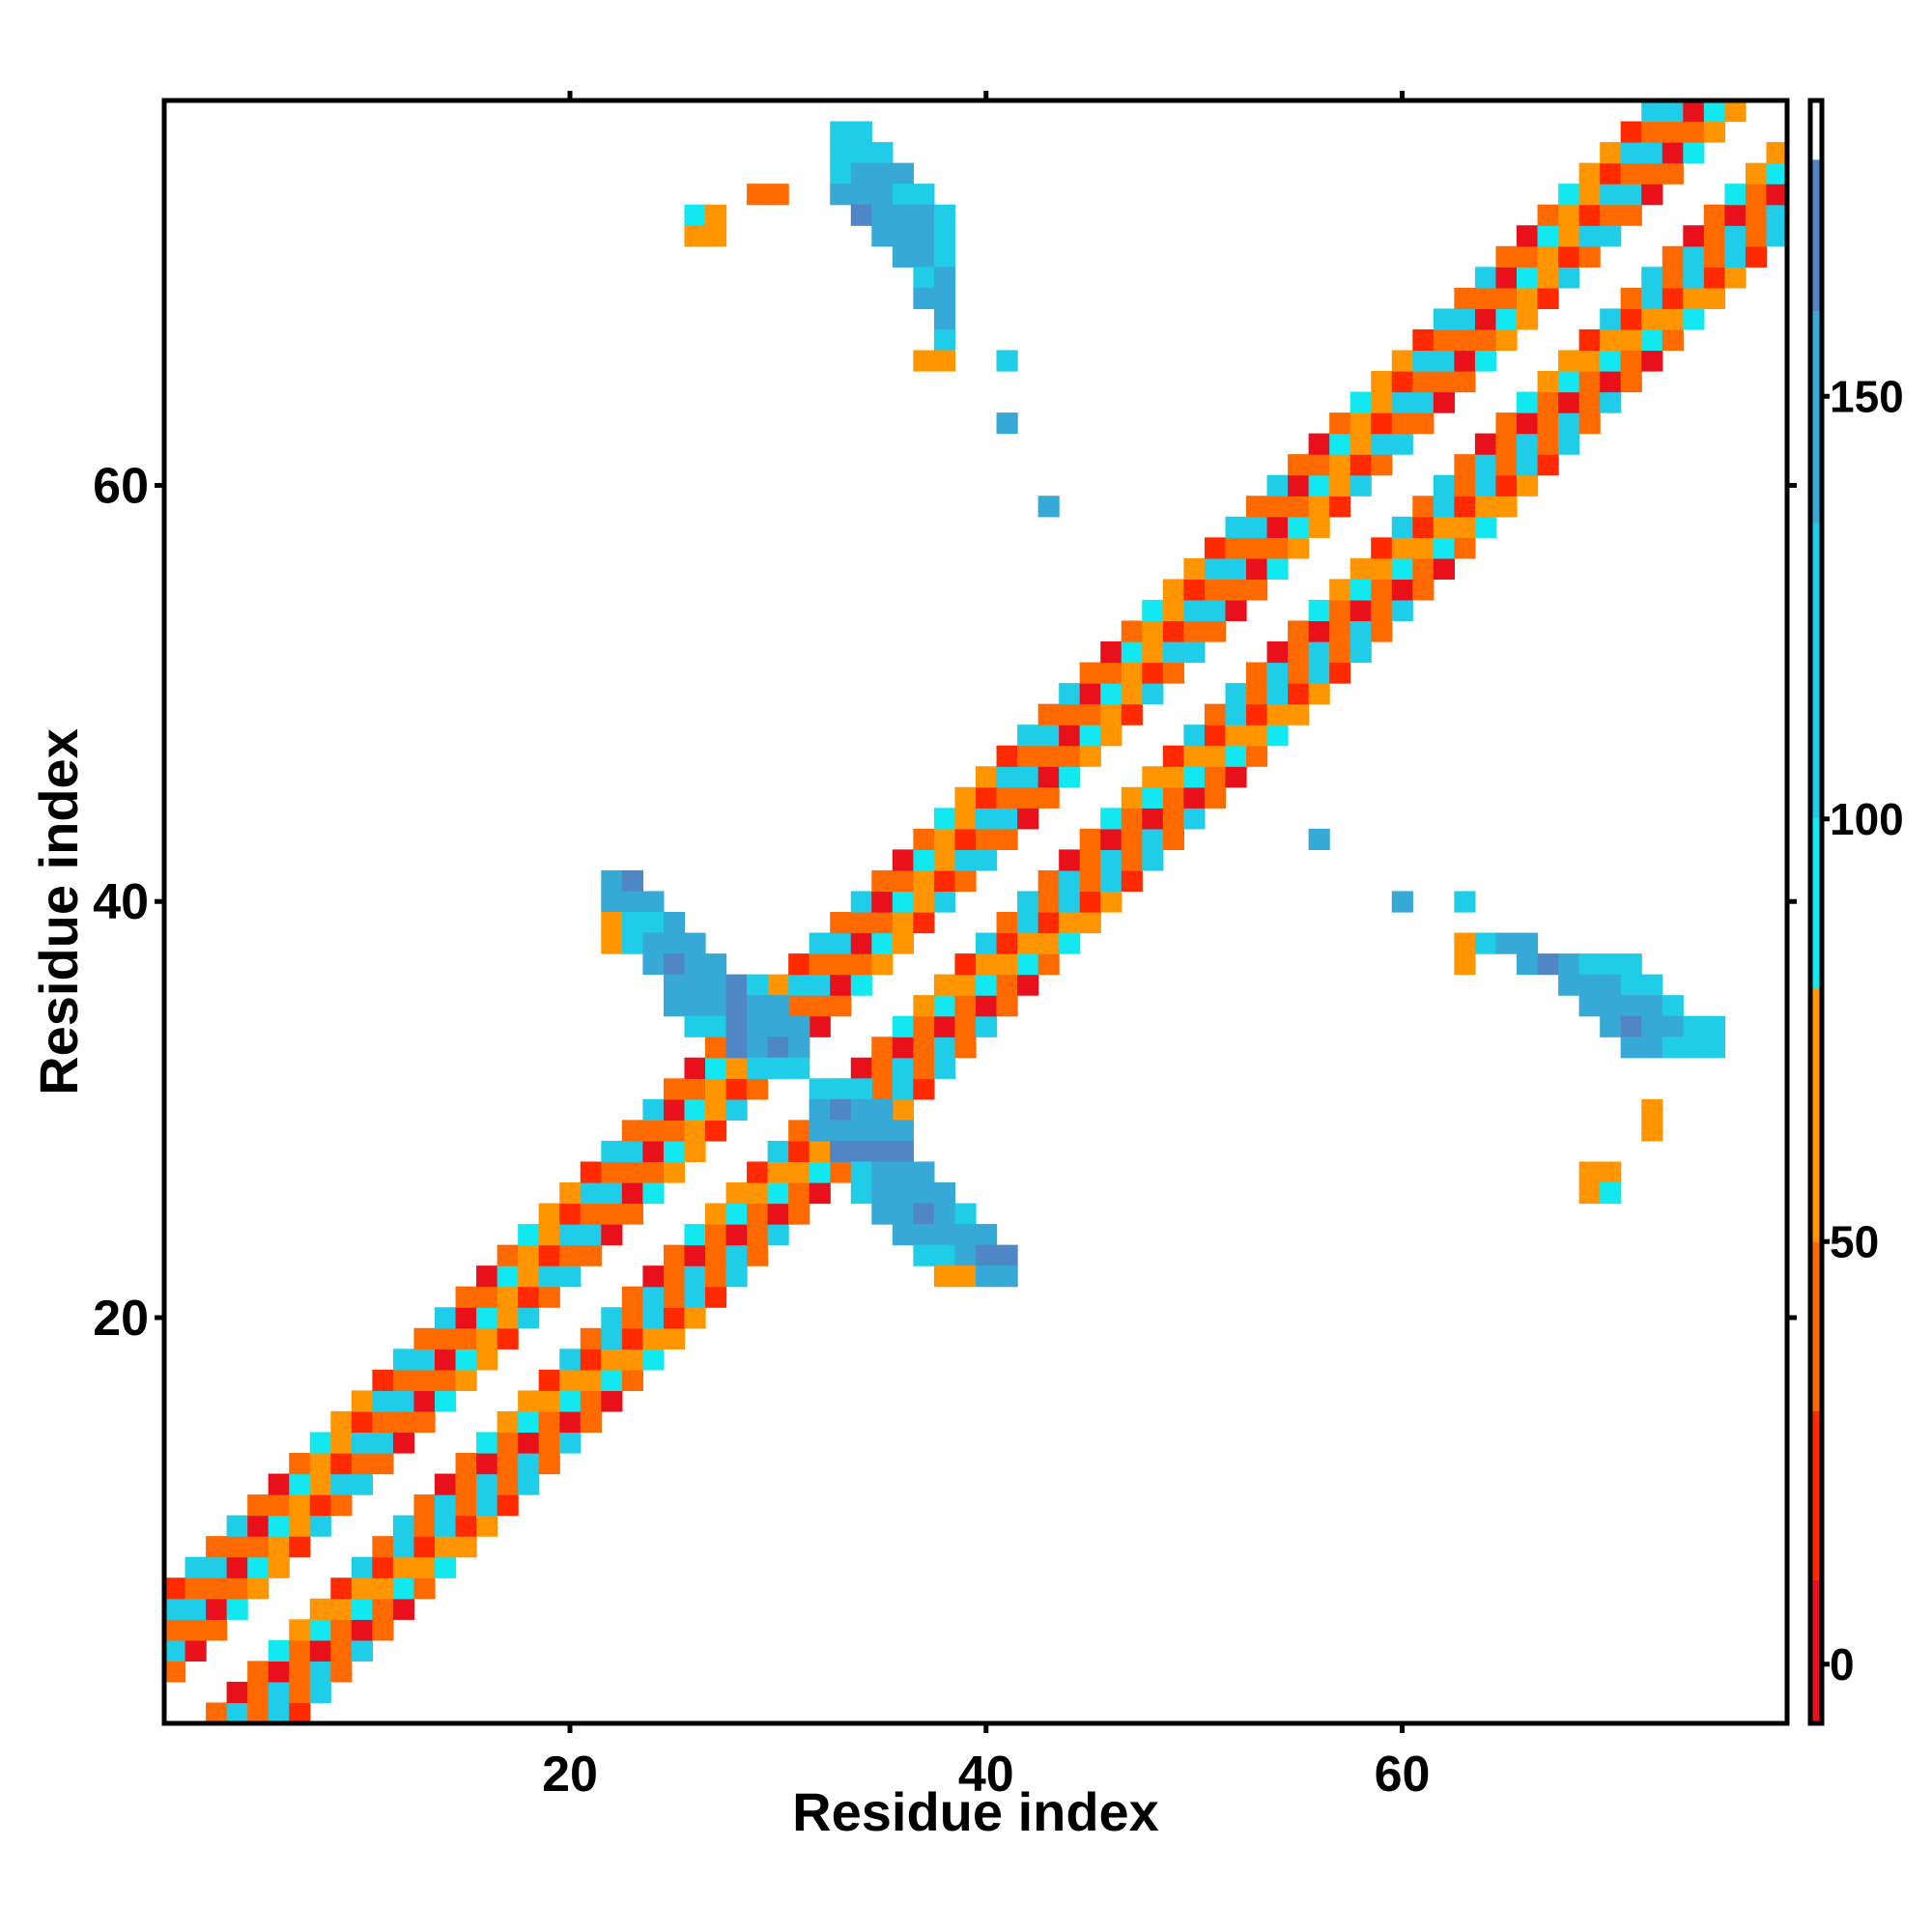  Describe the element at coordinates (1863, 1030) in the screenshot. I see `colorbar-ticks: 0 50 100 150` at that location.